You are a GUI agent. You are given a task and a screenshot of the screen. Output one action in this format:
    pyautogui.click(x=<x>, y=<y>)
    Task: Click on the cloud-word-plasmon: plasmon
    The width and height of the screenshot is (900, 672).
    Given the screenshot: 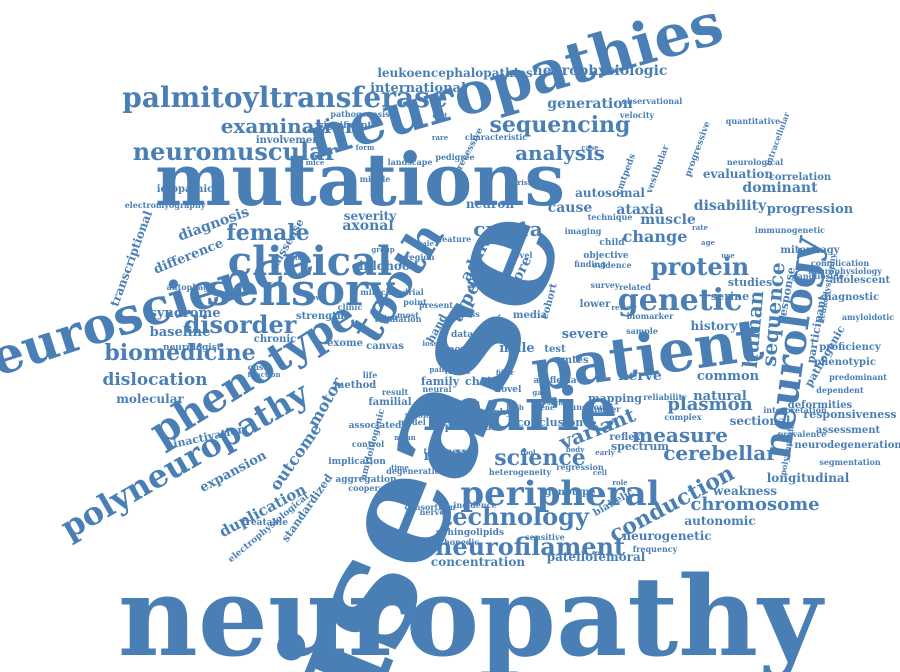 What is the action you would take?
    pyautogui.click(x=709, y=404)
    